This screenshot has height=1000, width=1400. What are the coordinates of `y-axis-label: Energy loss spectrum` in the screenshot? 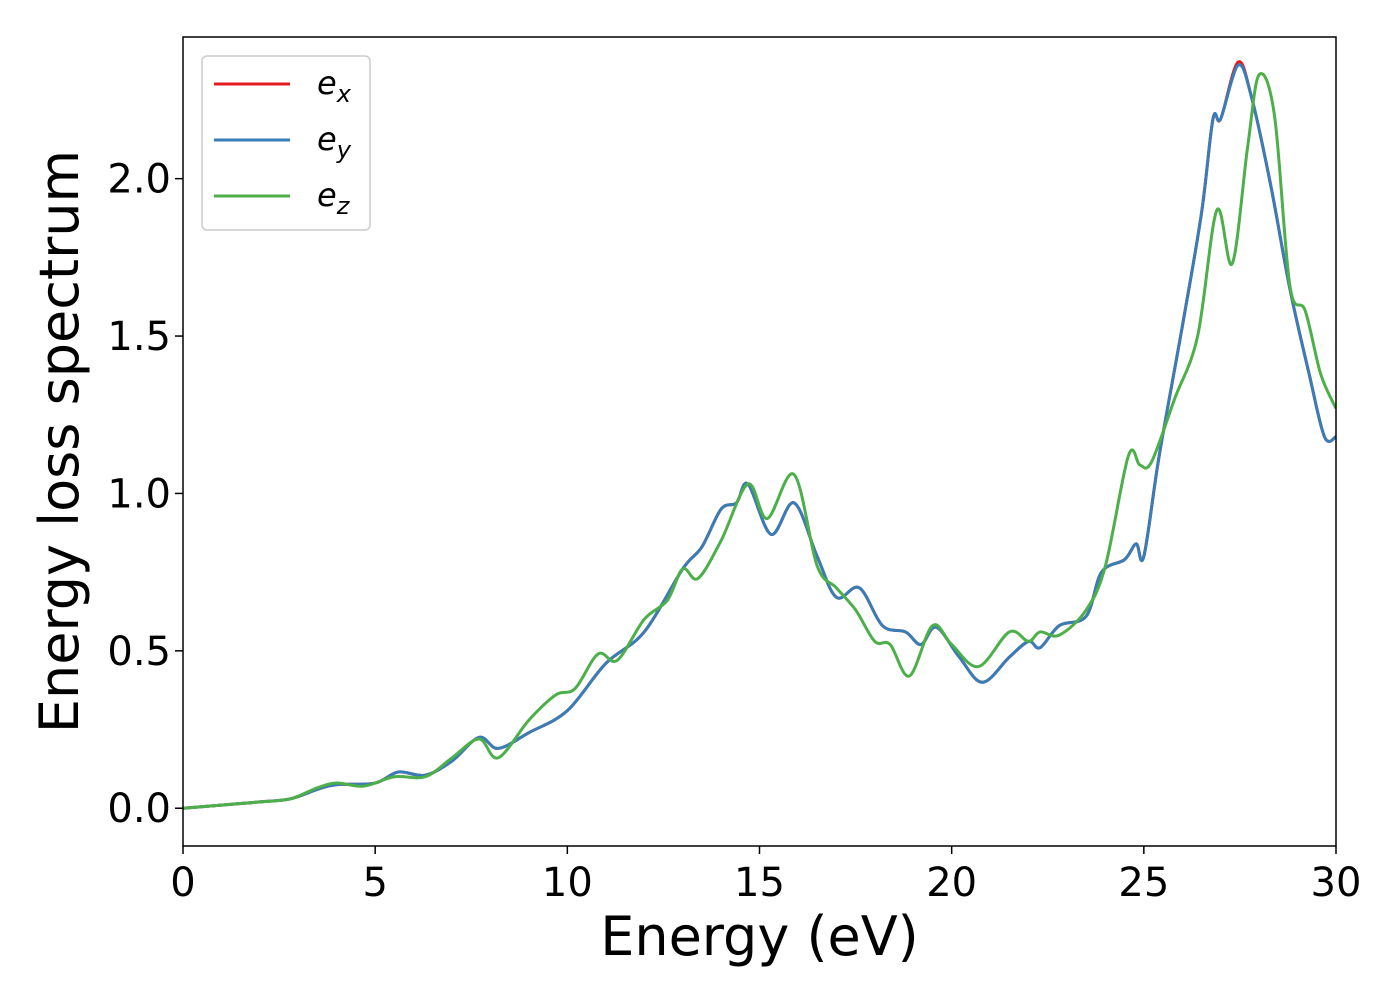 It's located at (59, 441).